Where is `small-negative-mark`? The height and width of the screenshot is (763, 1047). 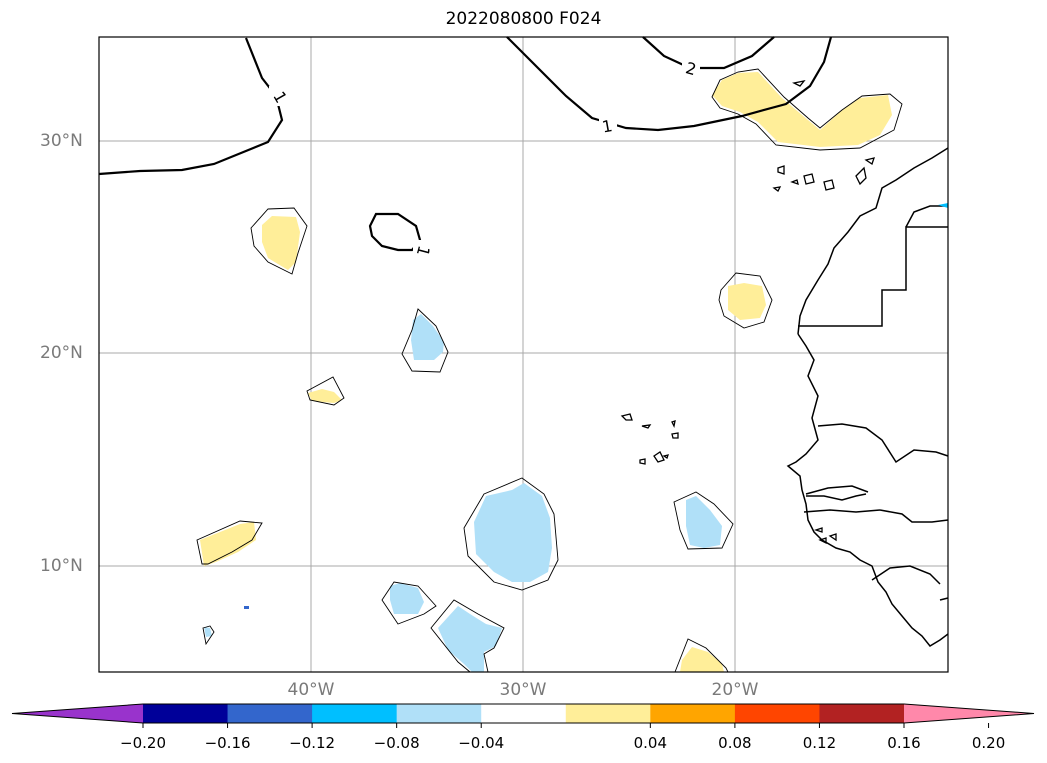
small-negative-mark is located at coordinates (246, 607).